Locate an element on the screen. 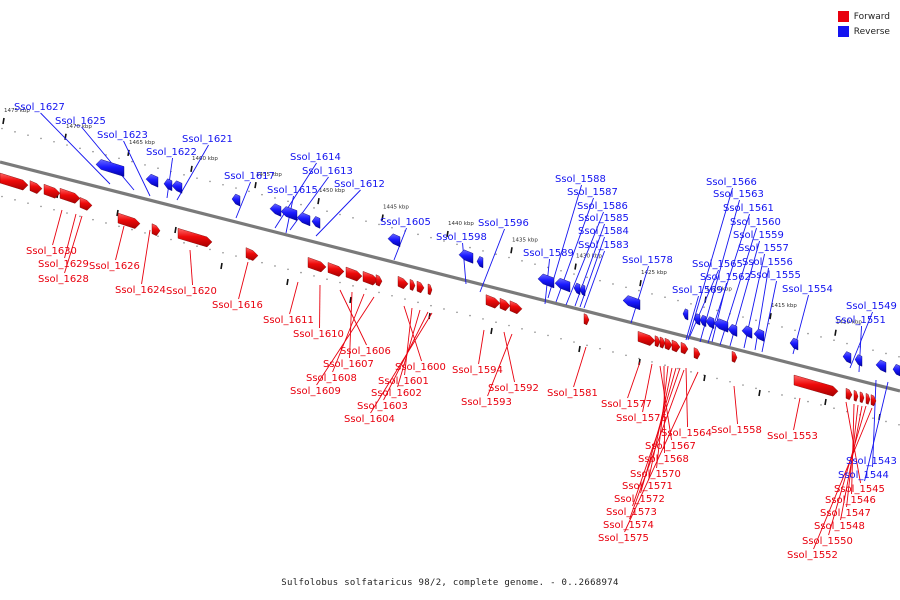  reverse-gene-label: Ssol_1586 is located at coordinates (602, 206).